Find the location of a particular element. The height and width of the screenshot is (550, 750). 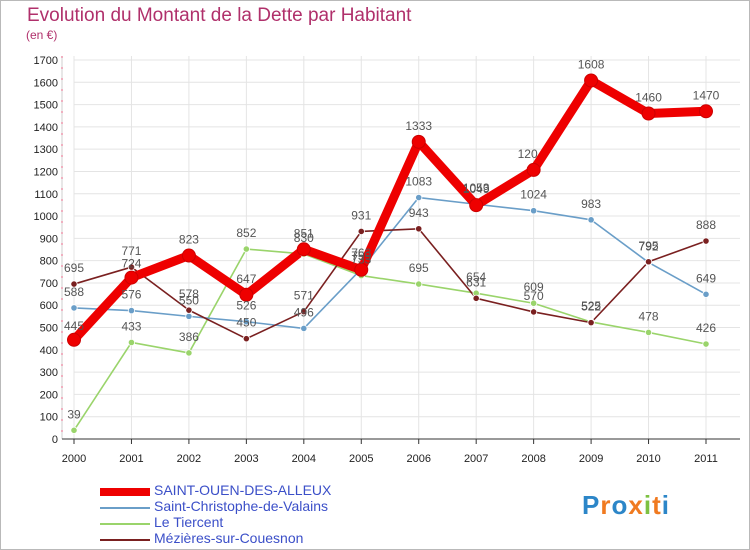

y-tick-label: 1000 is located at coordinates (46, 217).